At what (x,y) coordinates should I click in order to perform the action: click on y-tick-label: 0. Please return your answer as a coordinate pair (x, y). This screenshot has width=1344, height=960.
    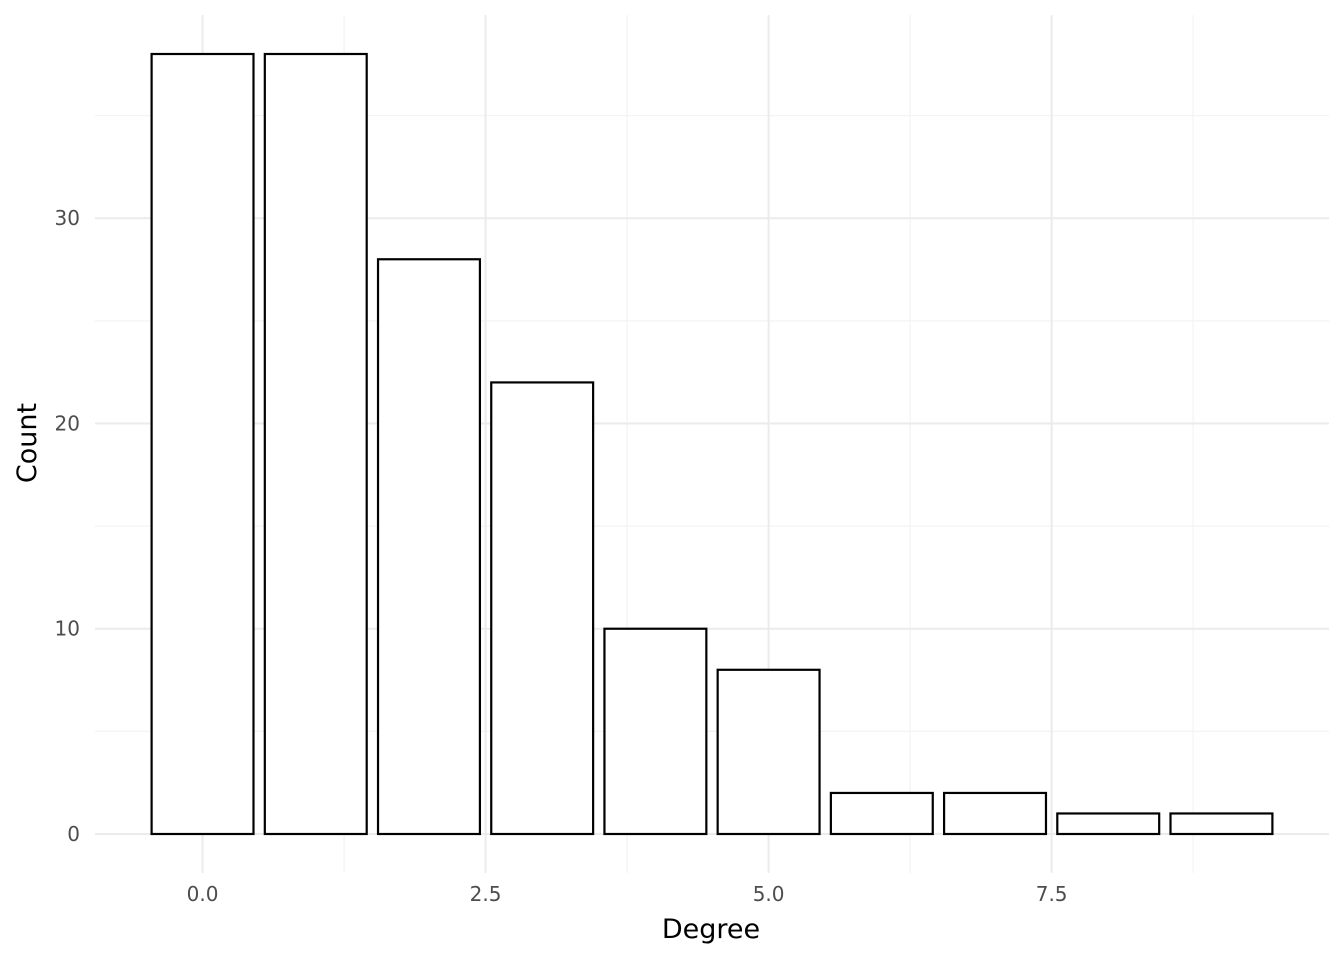
    Looking at the image, I should click on (73, 834).